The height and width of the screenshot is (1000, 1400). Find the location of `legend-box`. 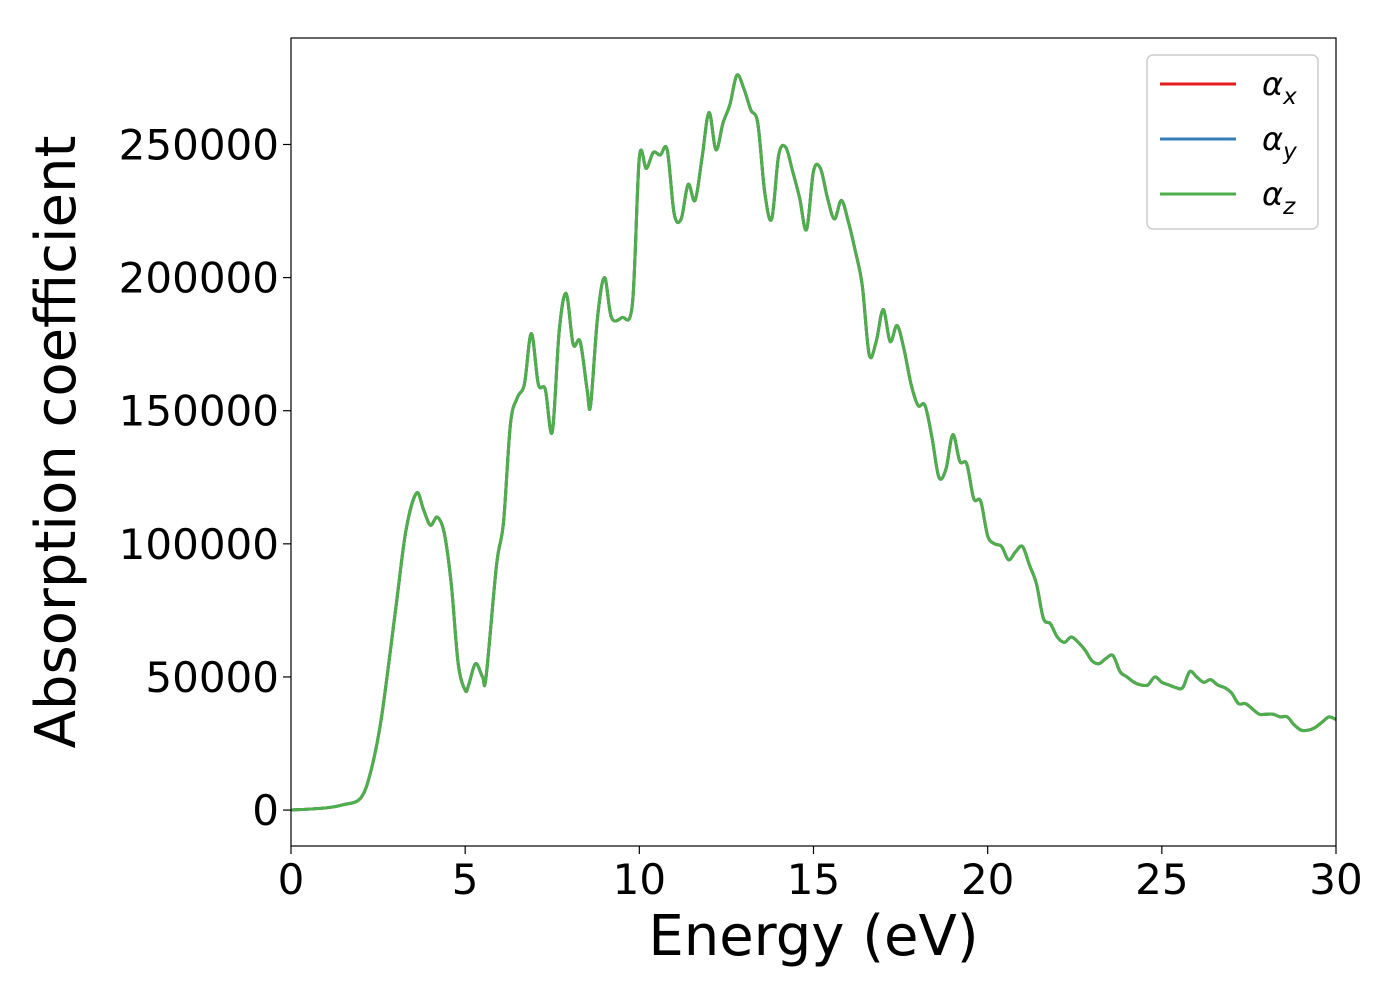

legend-box is located at coordinates (1232, 142).